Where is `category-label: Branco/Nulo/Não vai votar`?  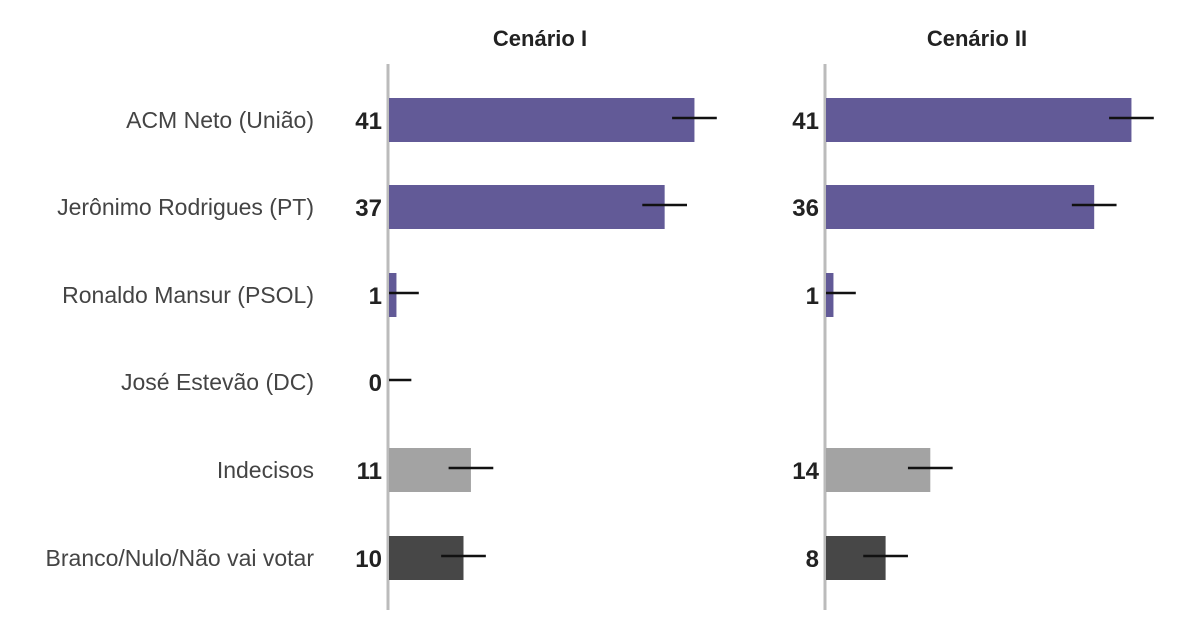 category-label: Branco/Nulo/Não vai votar is located at coordinates (180, 558).